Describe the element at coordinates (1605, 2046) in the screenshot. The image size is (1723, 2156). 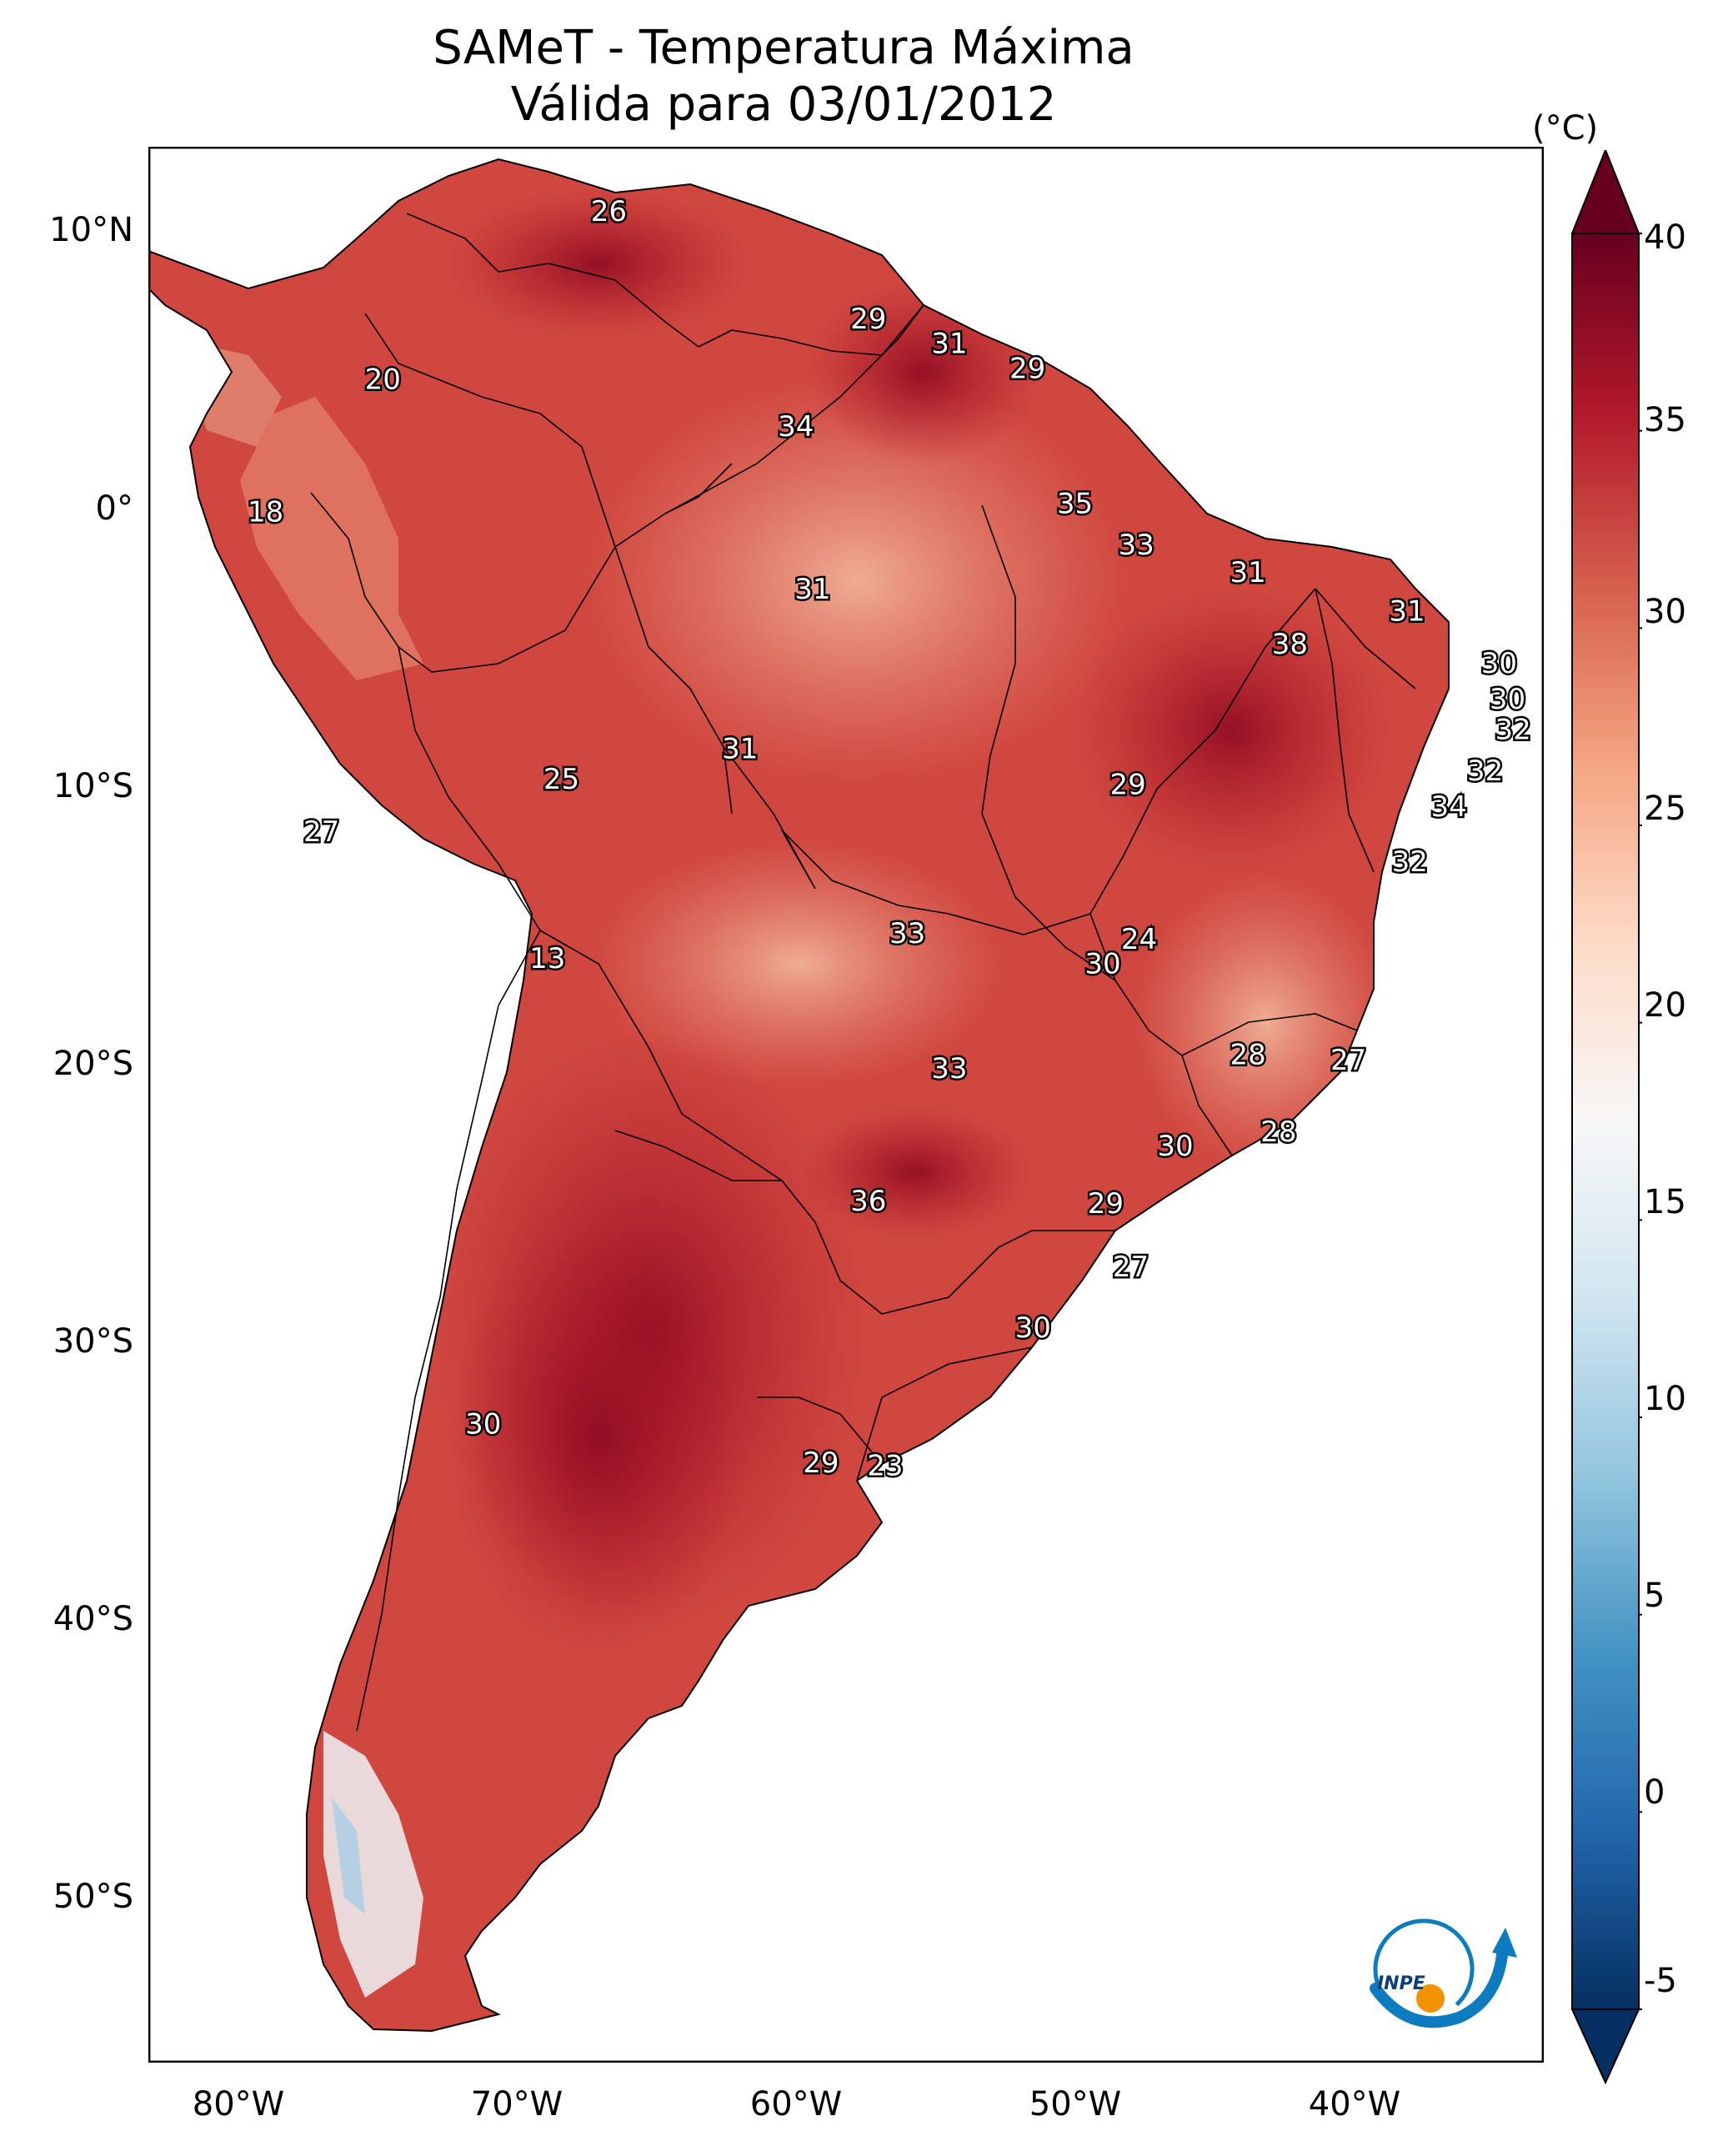
I see `colorbar-min-extension` at that location.